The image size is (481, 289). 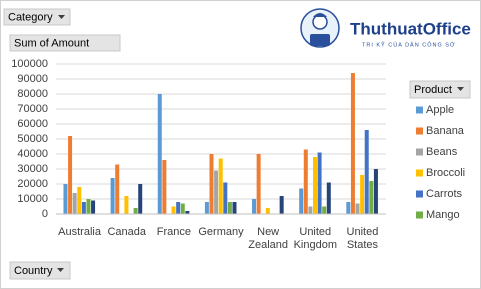 What do you see at coordinates (32, 154) in the screenshot?
I see `y-tick-label: 40000` at bounding box center [32, 154].